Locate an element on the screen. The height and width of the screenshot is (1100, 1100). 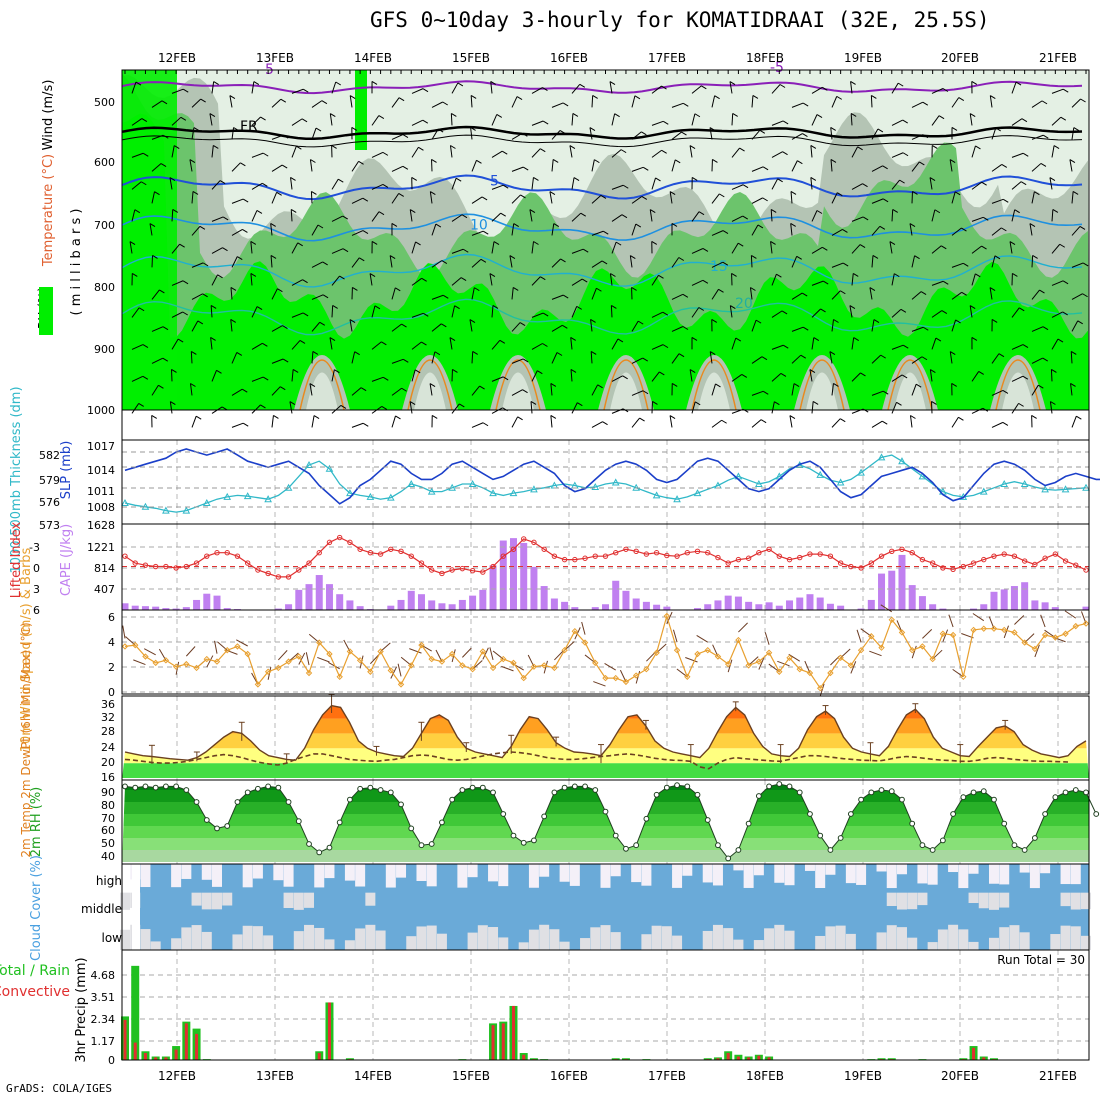
date-label-bottom: 17FEB is located at coordinates (667, 1076).